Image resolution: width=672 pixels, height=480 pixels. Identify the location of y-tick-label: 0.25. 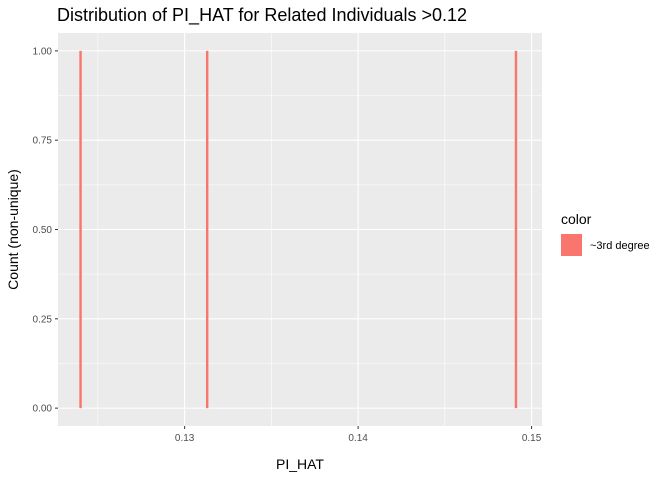
(43, 319).